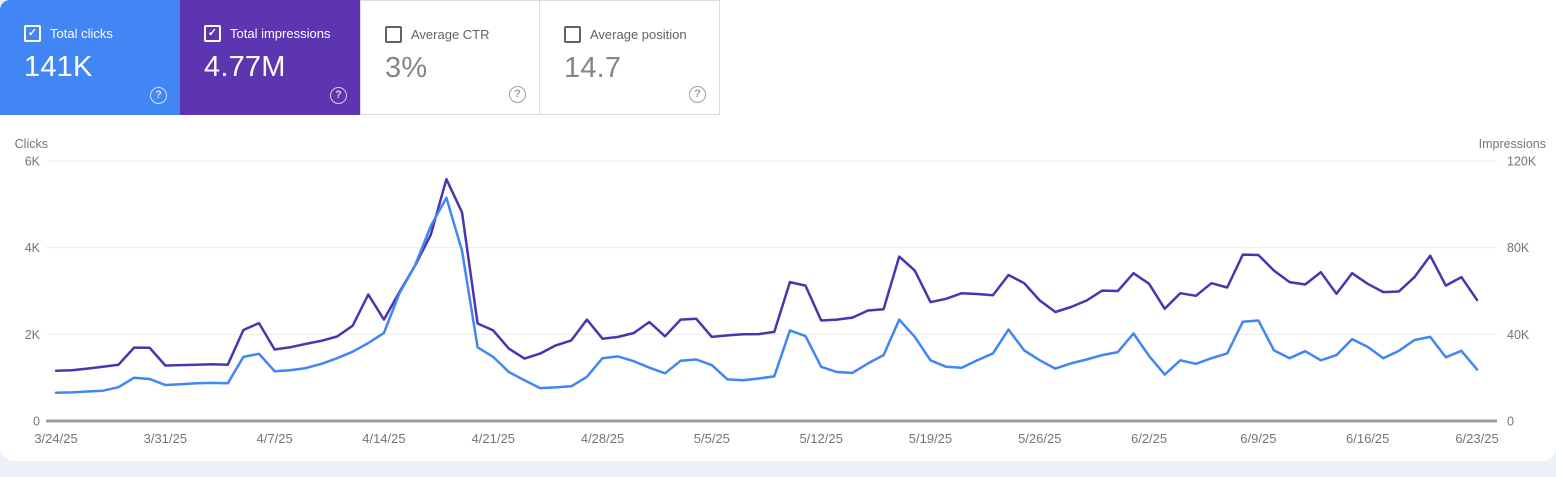 The width and height of the screenshot is (1556, 477). What do you see at coordinates (1149, 438) in the screenshot?
I see `x-axis-label: 6/2/25` at bounding box center [1149, 438].